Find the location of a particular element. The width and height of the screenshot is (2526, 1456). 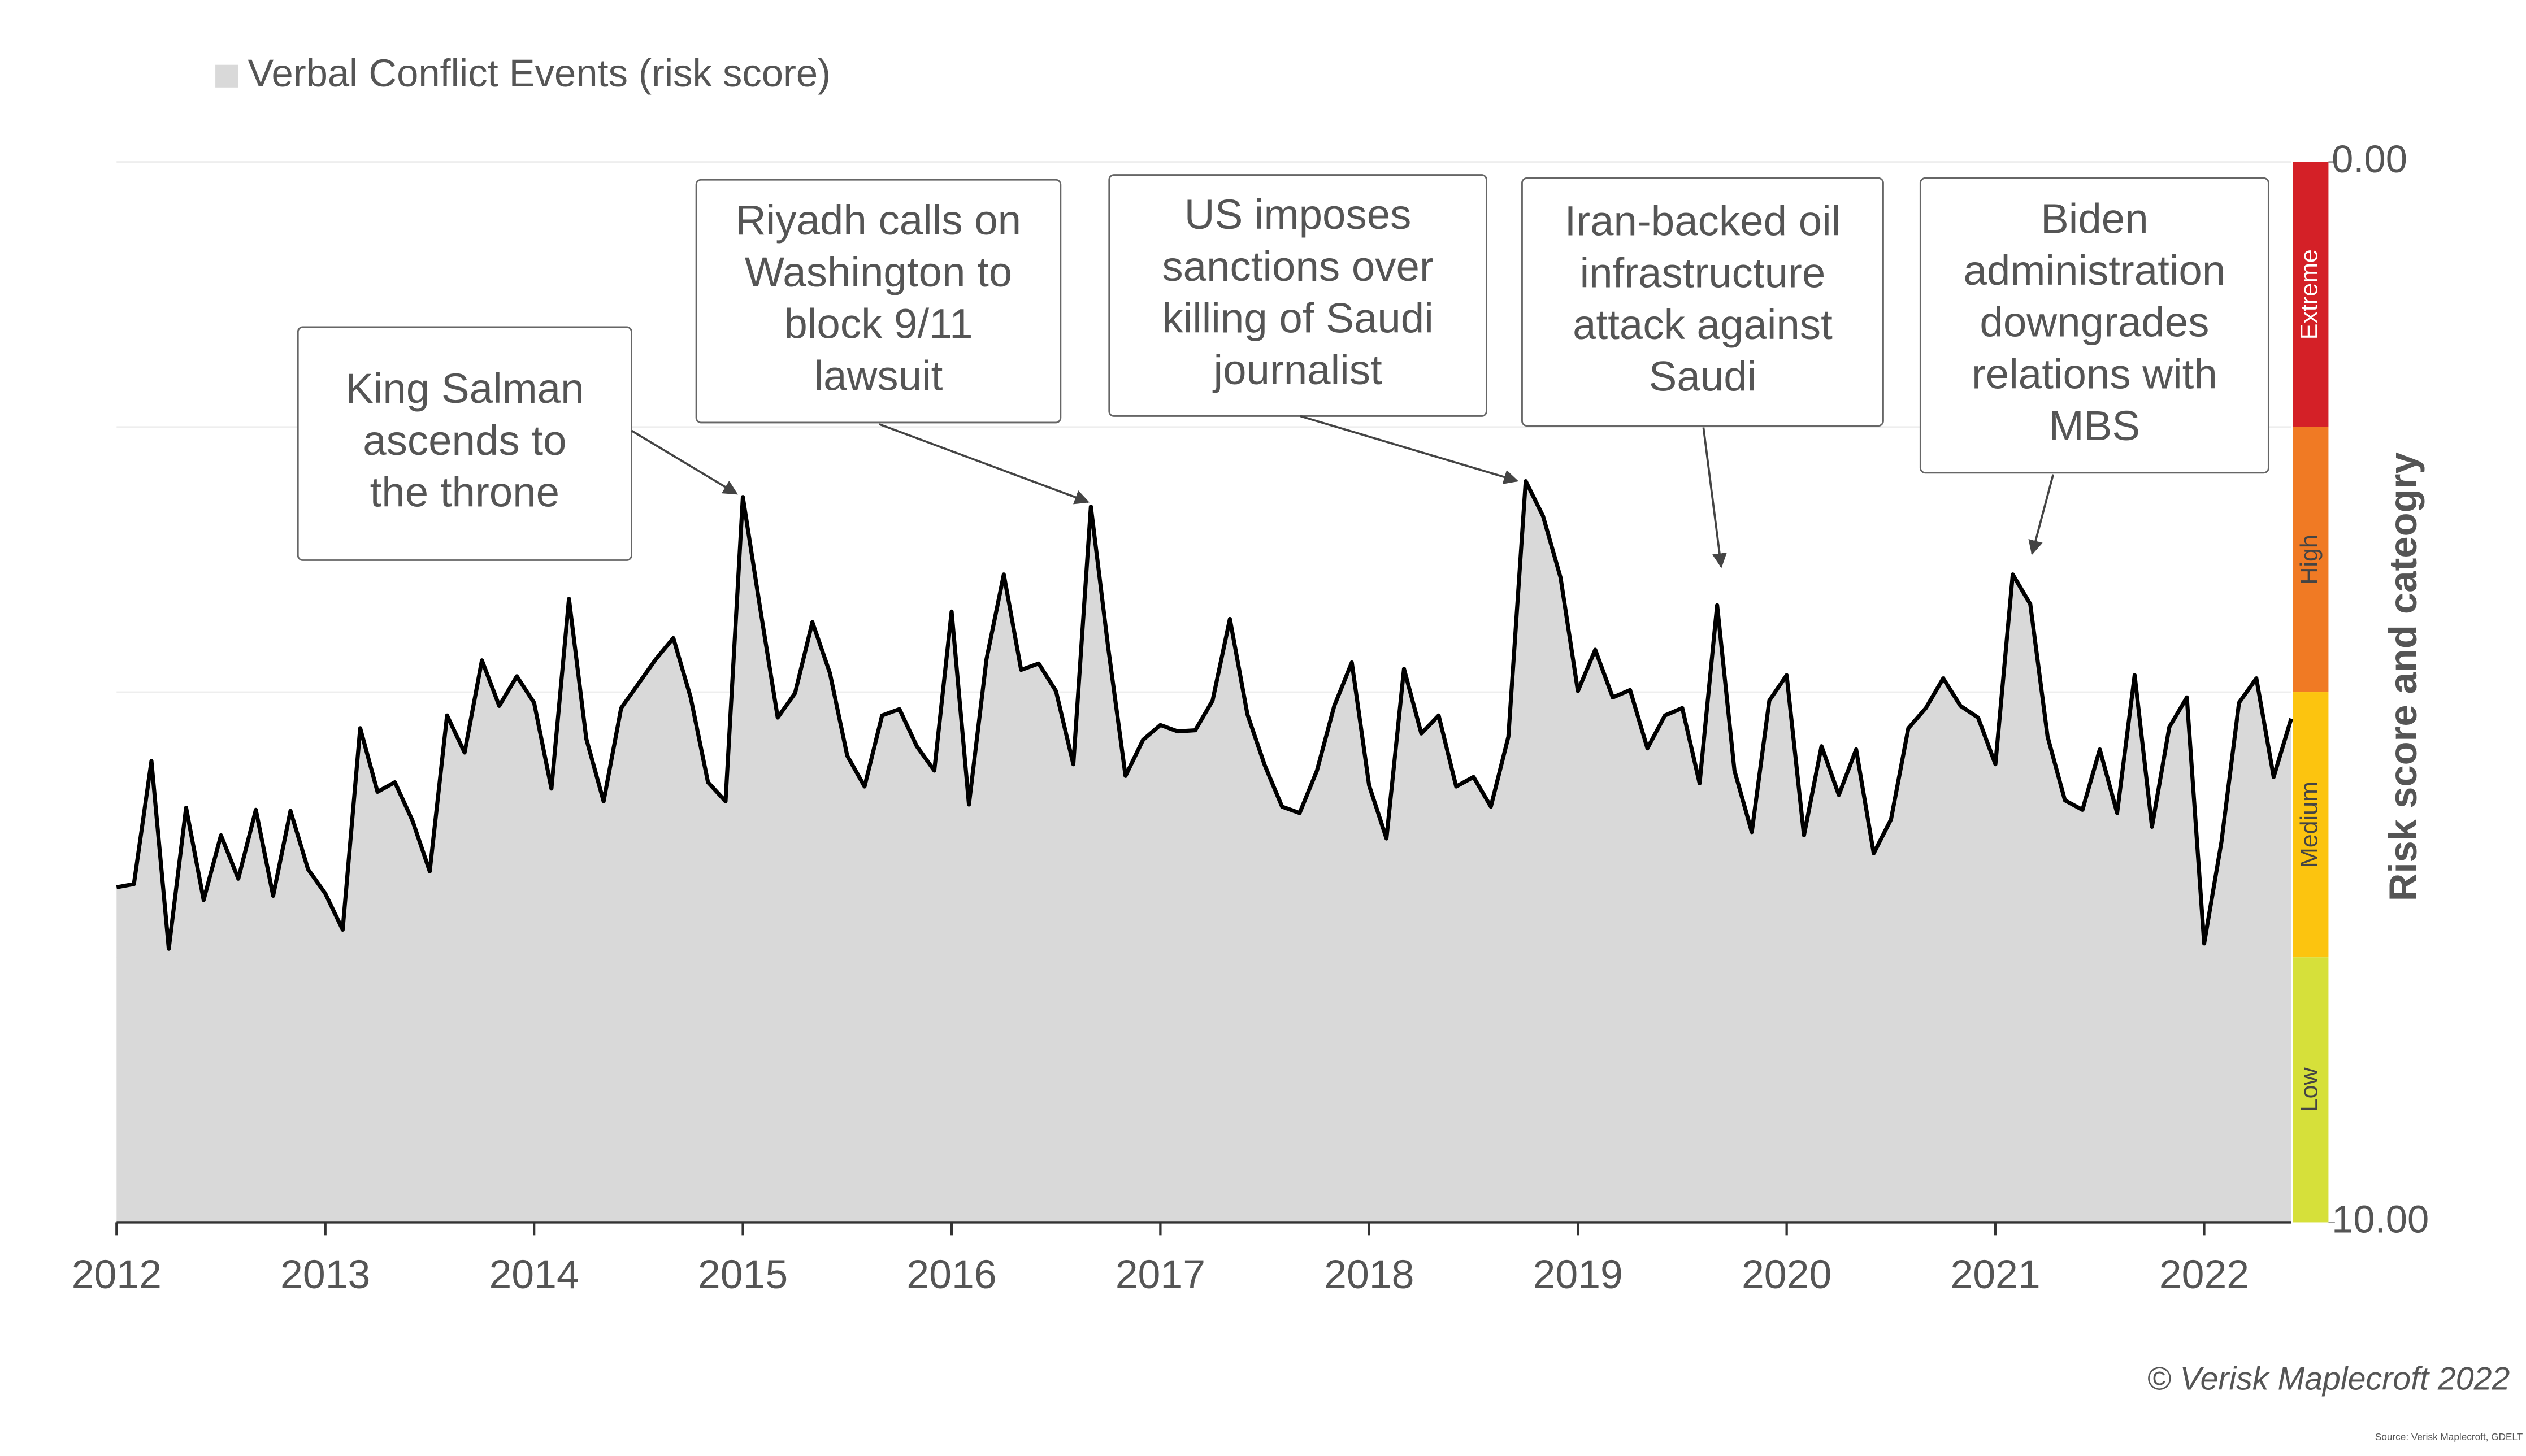

x-tick-label: 2012 is located at coordinates (117, 1274).